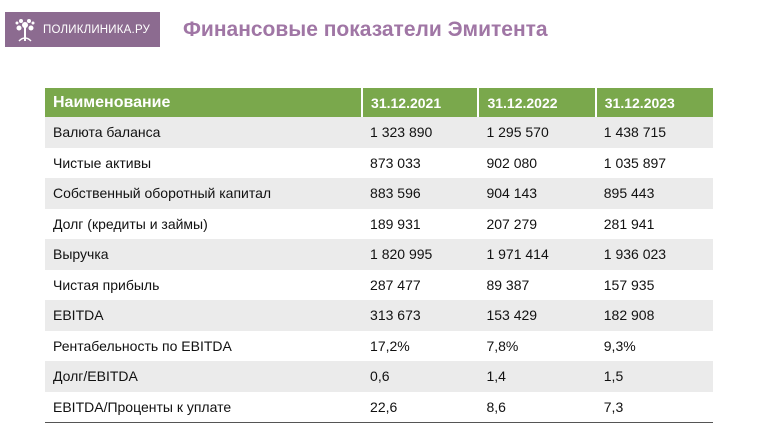 The height and width of the screenshot is (431, 758). I want to click on row-label: Рентабельность по EBITDA, so click(142, 345).